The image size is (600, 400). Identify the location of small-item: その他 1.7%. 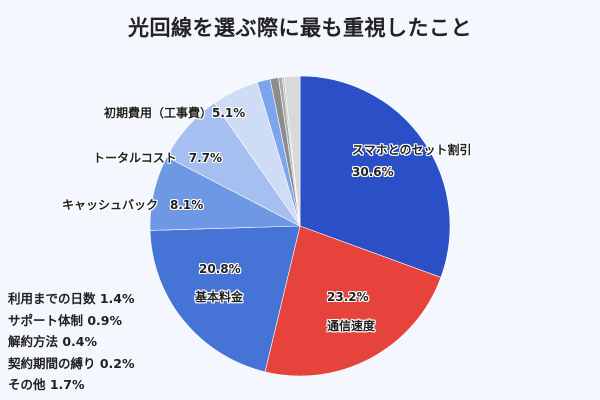
(46, 384).